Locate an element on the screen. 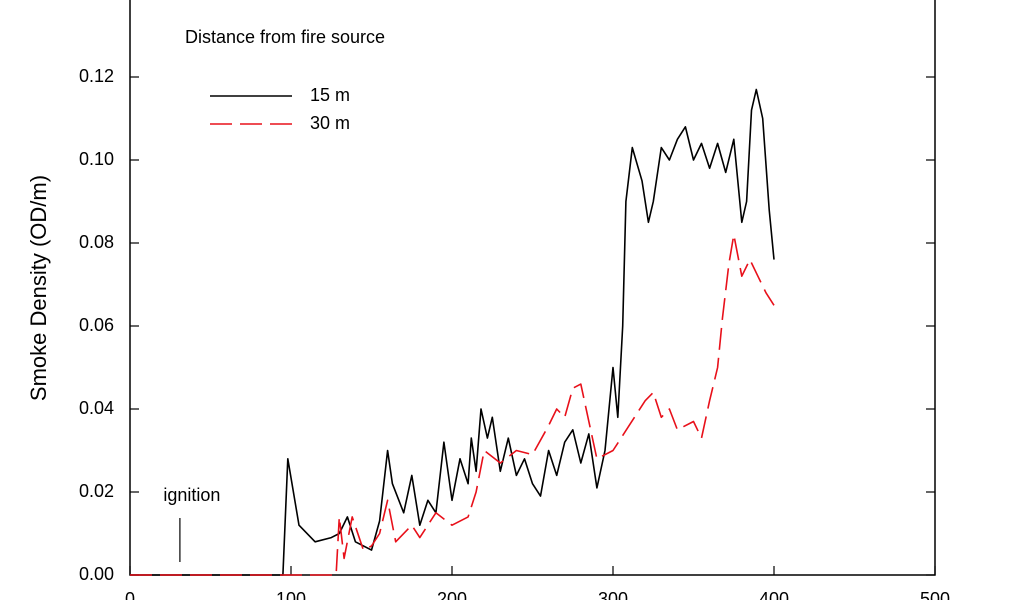 This screenshot has height=600, width=1024. x-tick-label: 100 is located at coordinates (291, 594).